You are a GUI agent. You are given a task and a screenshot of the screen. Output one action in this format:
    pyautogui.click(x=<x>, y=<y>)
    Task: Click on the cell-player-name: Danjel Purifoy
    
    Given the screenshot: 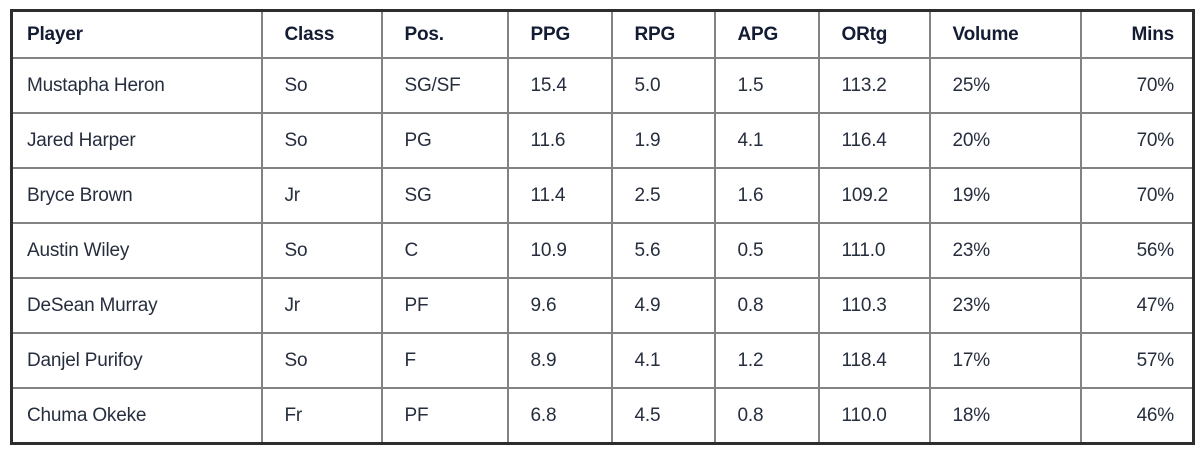 What is the action you would take?
    pyautogui.click(x=136, y=360)
    